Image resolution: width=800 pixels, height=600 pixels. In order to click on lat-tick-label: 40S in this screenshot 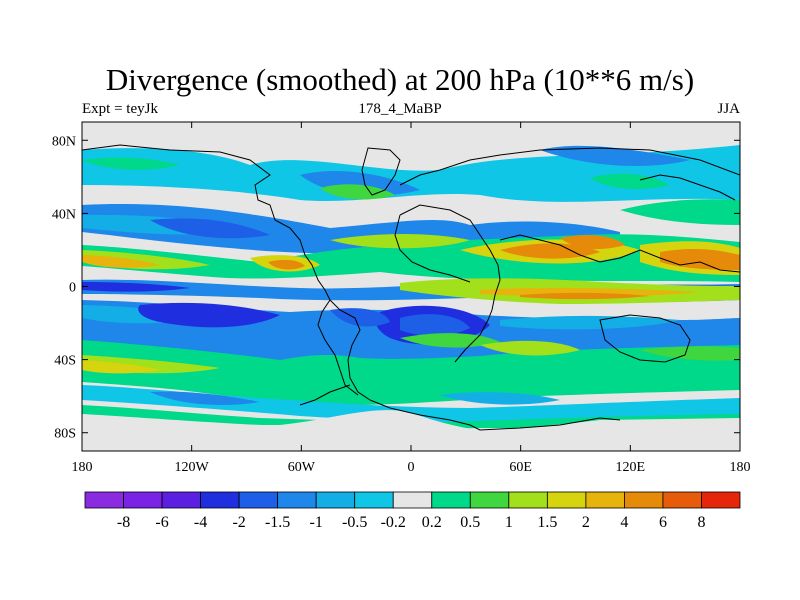, I will do `click(65, 361)`.